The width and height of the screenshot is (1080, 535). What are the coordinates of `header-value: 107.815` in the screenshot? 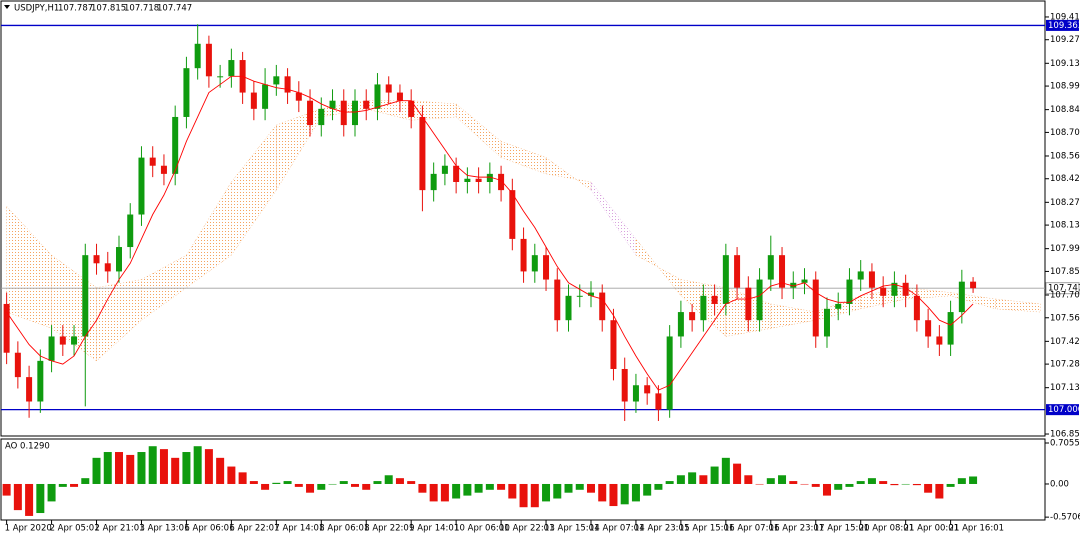 It's located at (108, 9).